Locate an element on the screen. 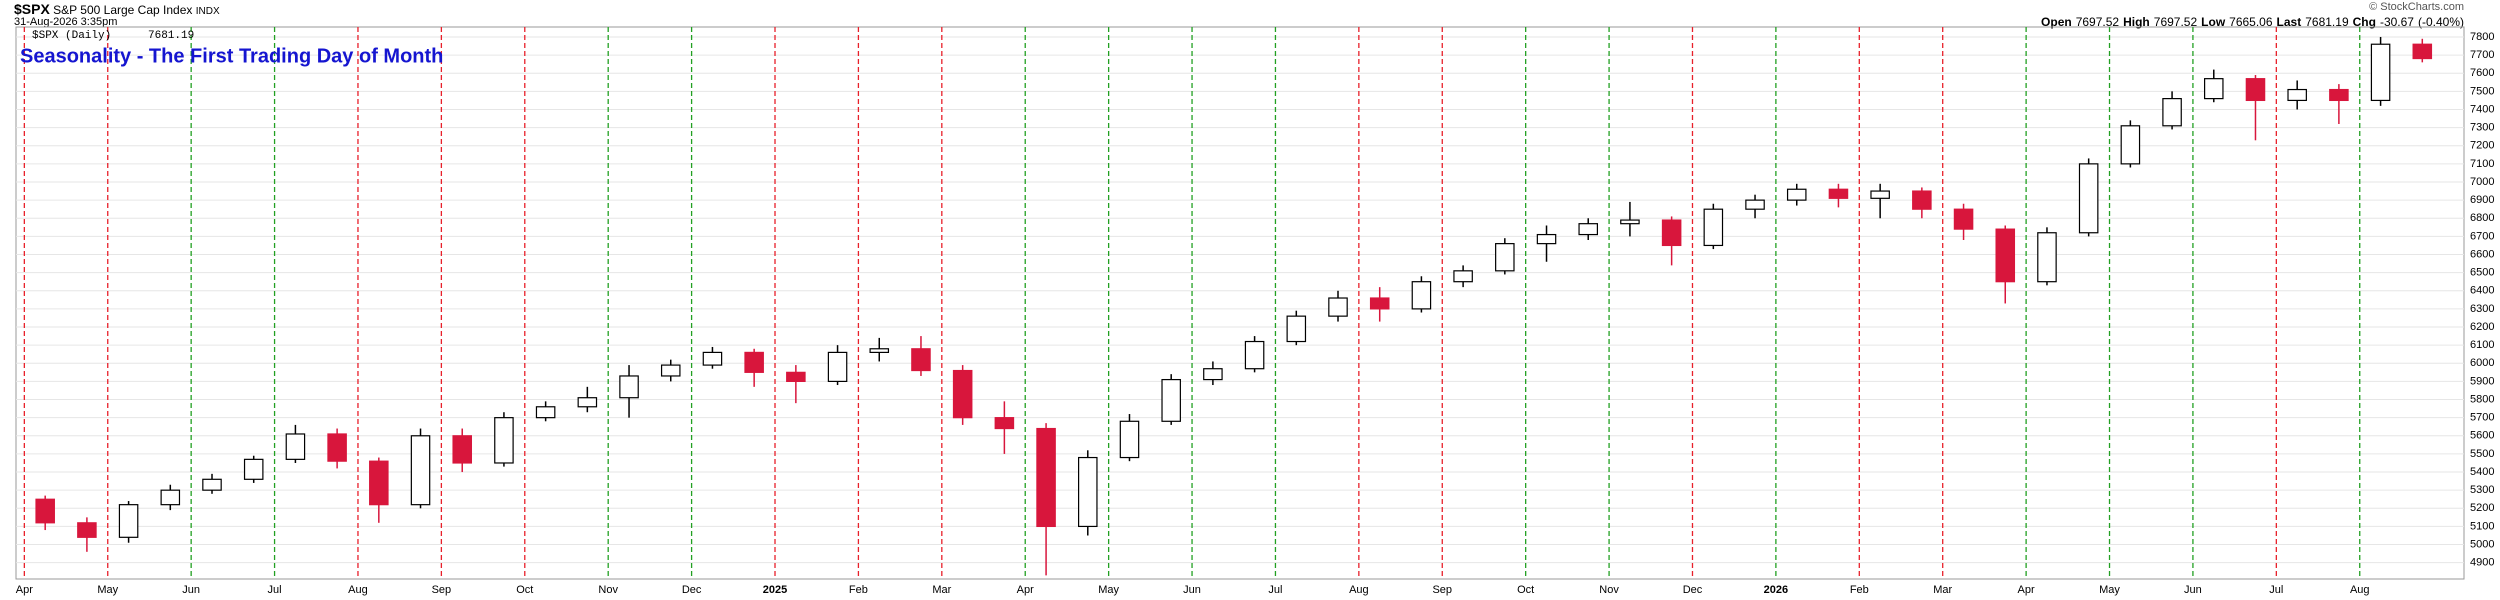  quote-label: Last is located at coordinates (2289, 22).